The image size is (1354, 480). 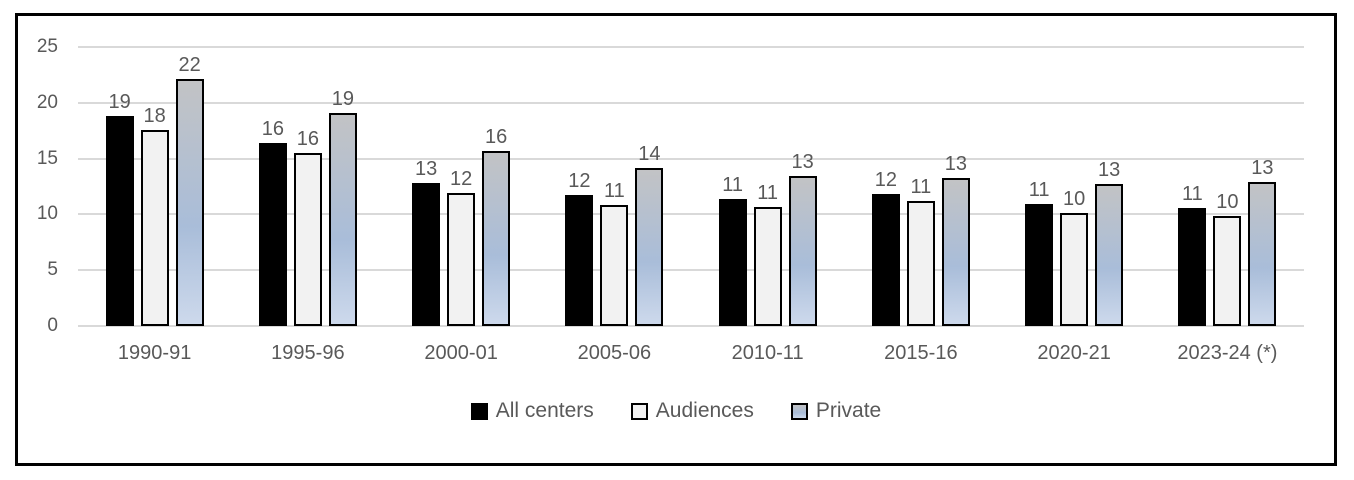 I want to click on legend-item-audiences: Audiences, so click(x=692, y=411).